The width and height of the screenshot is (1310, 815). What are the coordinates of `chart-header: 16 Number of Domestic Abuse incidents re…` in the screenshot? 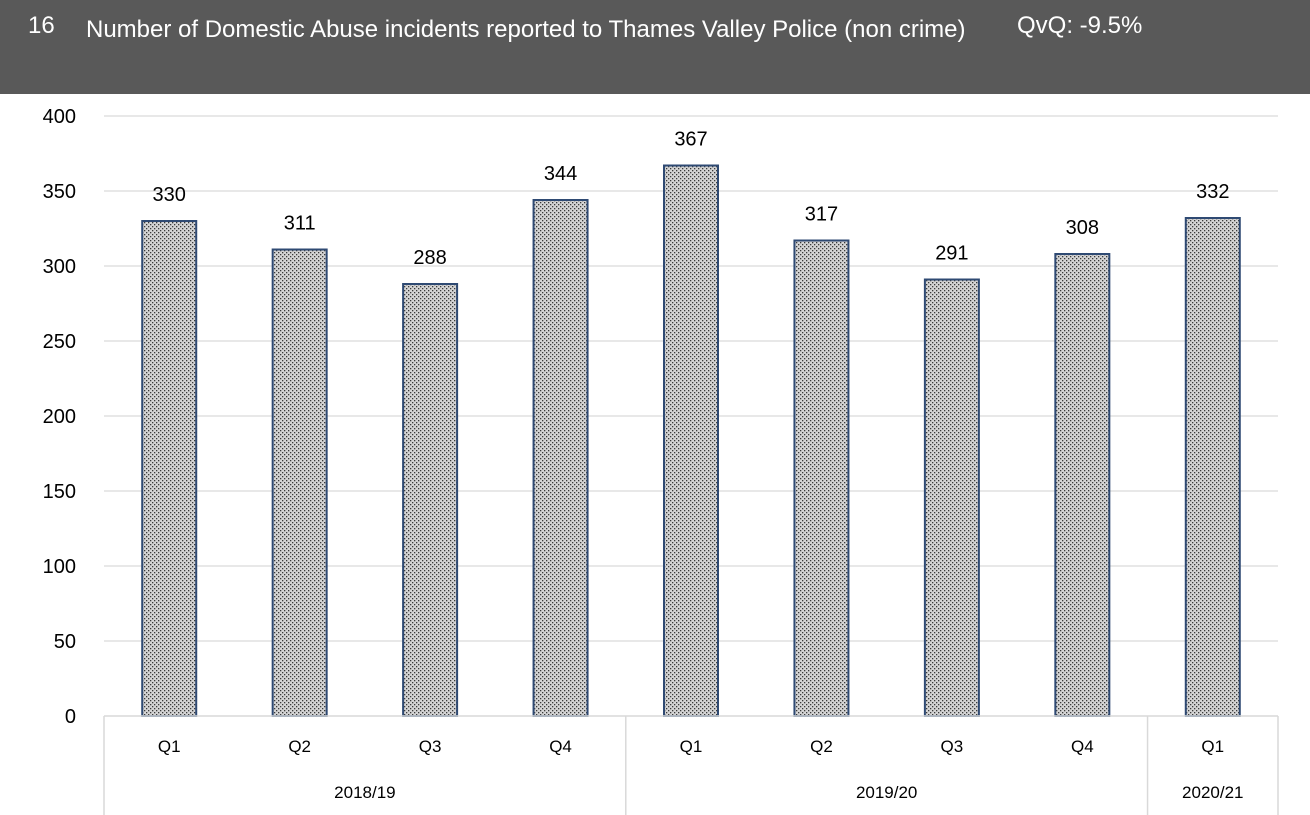 It's located at (655, 47).